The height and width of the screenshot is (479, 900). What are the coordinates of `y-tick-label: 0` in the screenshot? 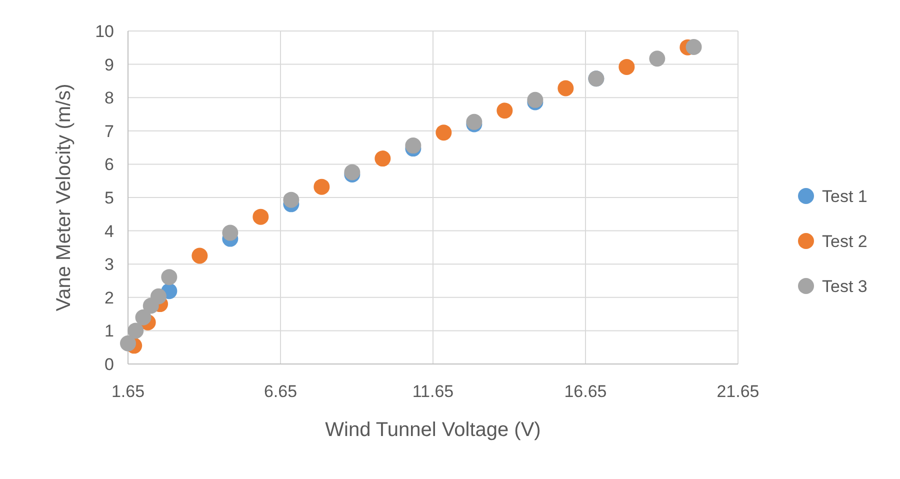 It's located at (109, 364).